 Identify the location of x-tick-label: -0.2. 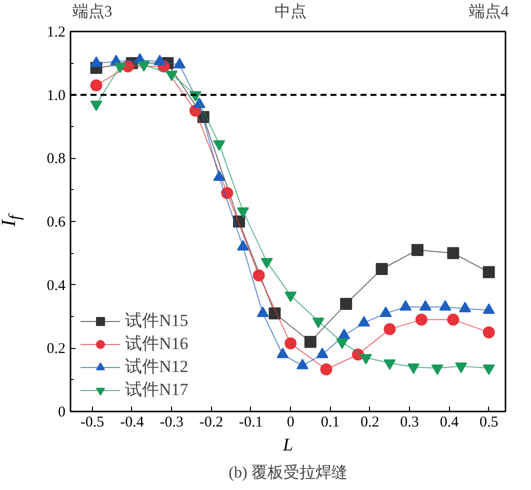
(211, 422).